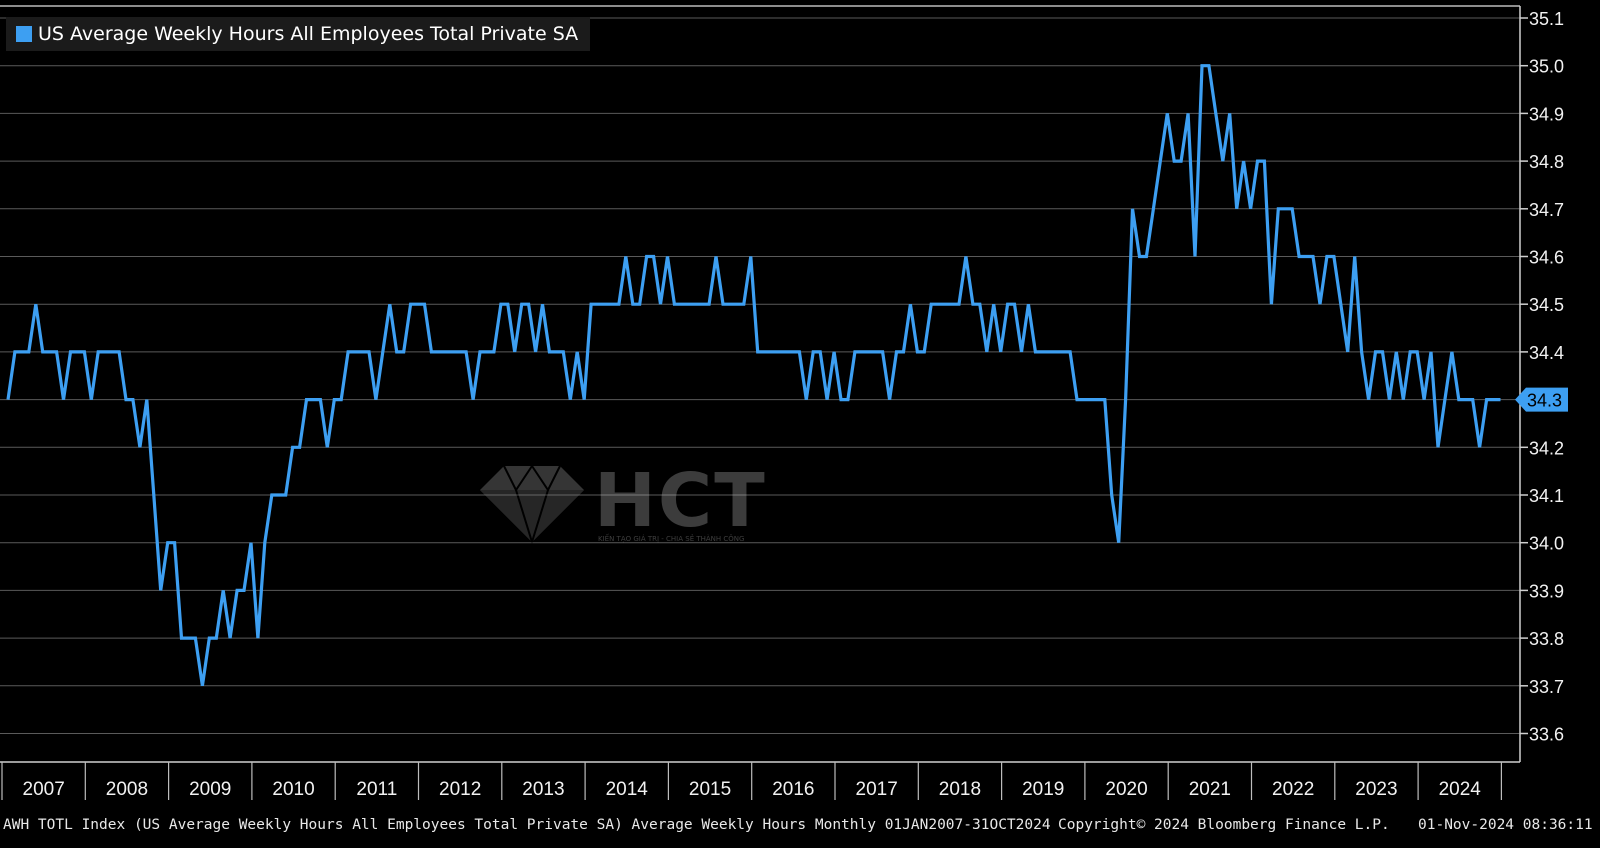 This screenshot has height=848, width=1600. What do you see at coordinates (1460, 789) in the screenshot?
I see `x-tick-label: 2024` at bounding box center [1460, 789].